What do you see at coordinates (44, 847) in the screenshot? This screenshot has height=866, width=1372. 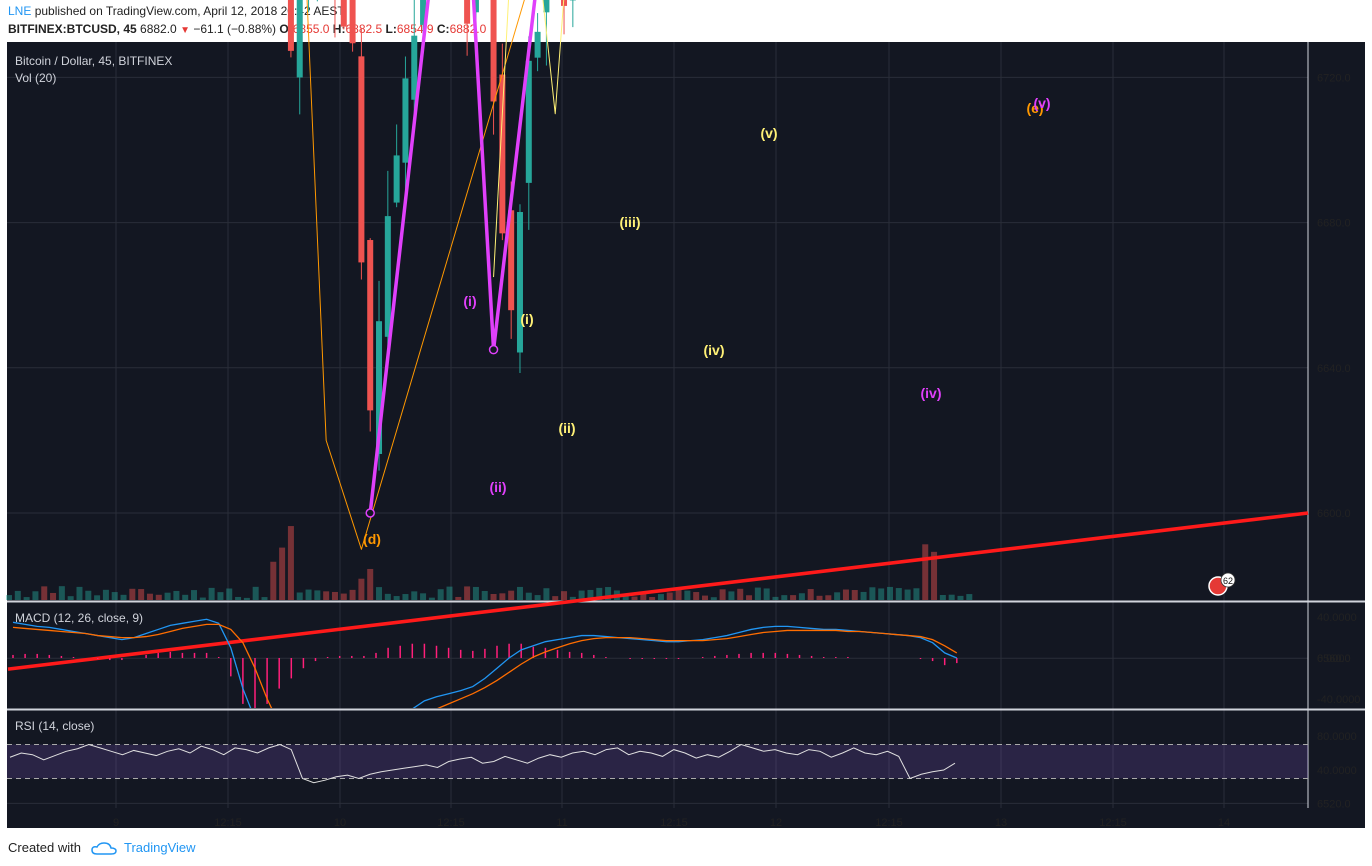 I see `created-with-text: Created with` at bounding box center [44, 847].